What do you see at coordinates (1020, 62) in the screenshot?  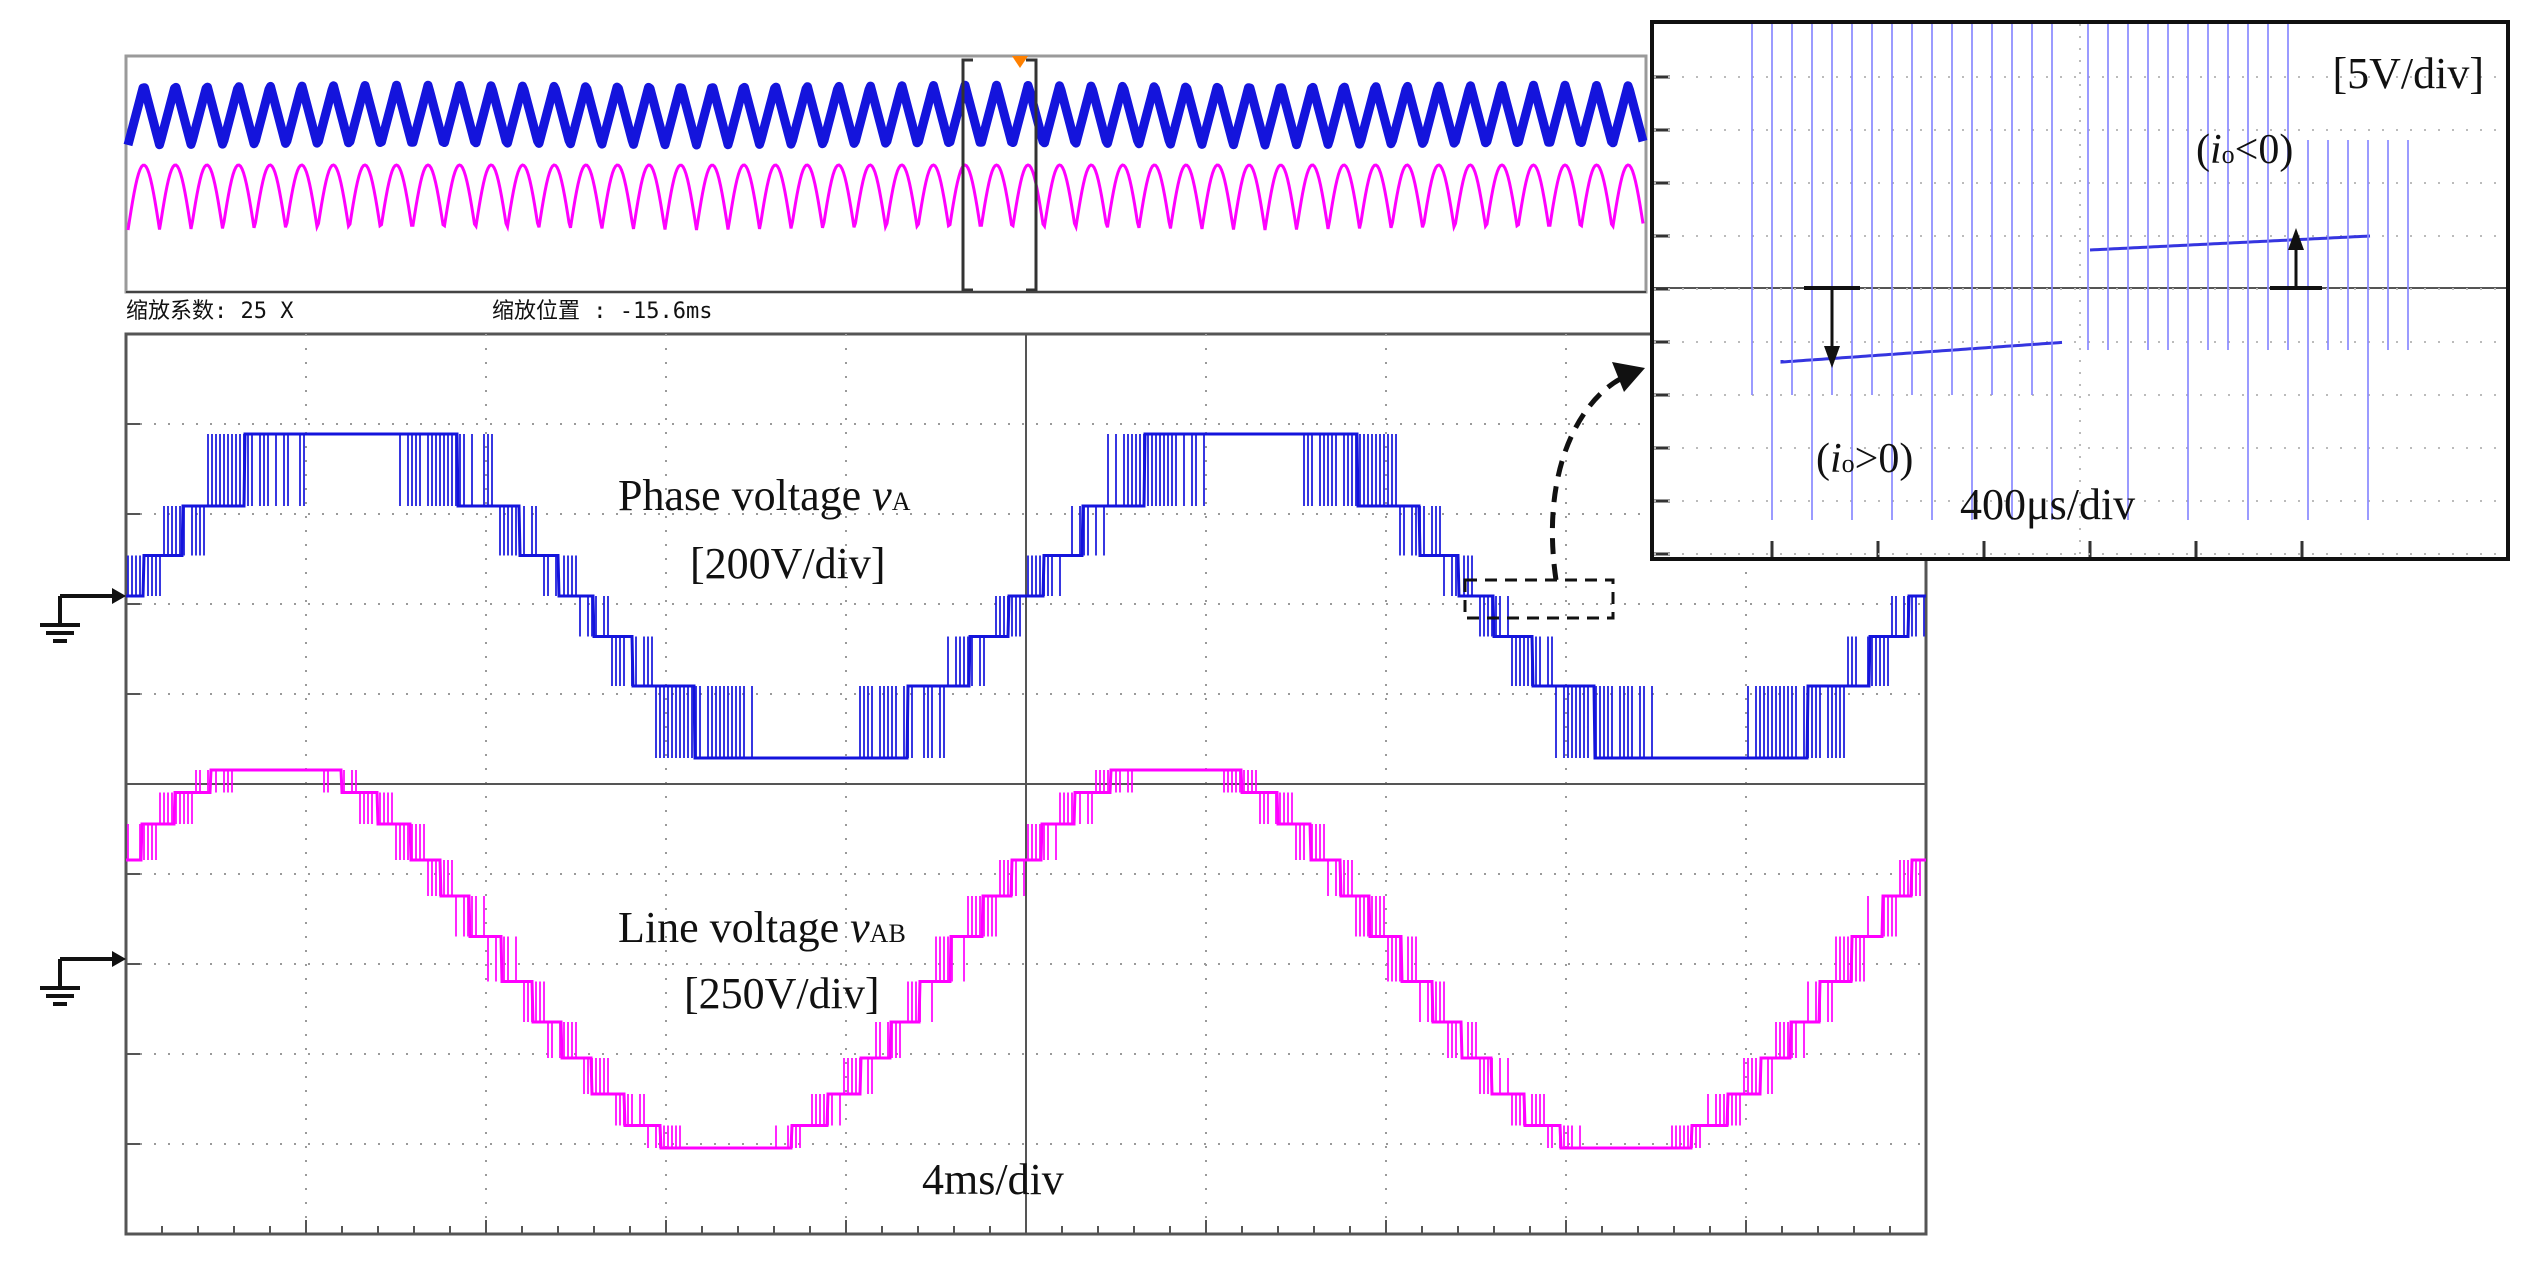 I see `trigger-marker-icon` at bounding box center [1020, 62].